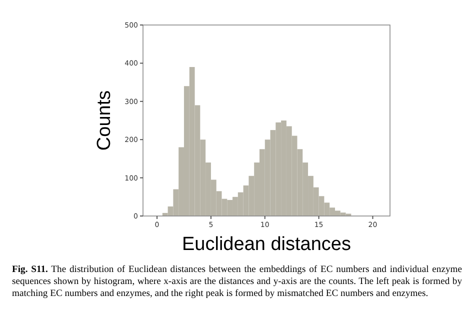 The height and width of the screenshot is (332, 474). I want to click on y-axis-title: Counts, so click(104, 120).